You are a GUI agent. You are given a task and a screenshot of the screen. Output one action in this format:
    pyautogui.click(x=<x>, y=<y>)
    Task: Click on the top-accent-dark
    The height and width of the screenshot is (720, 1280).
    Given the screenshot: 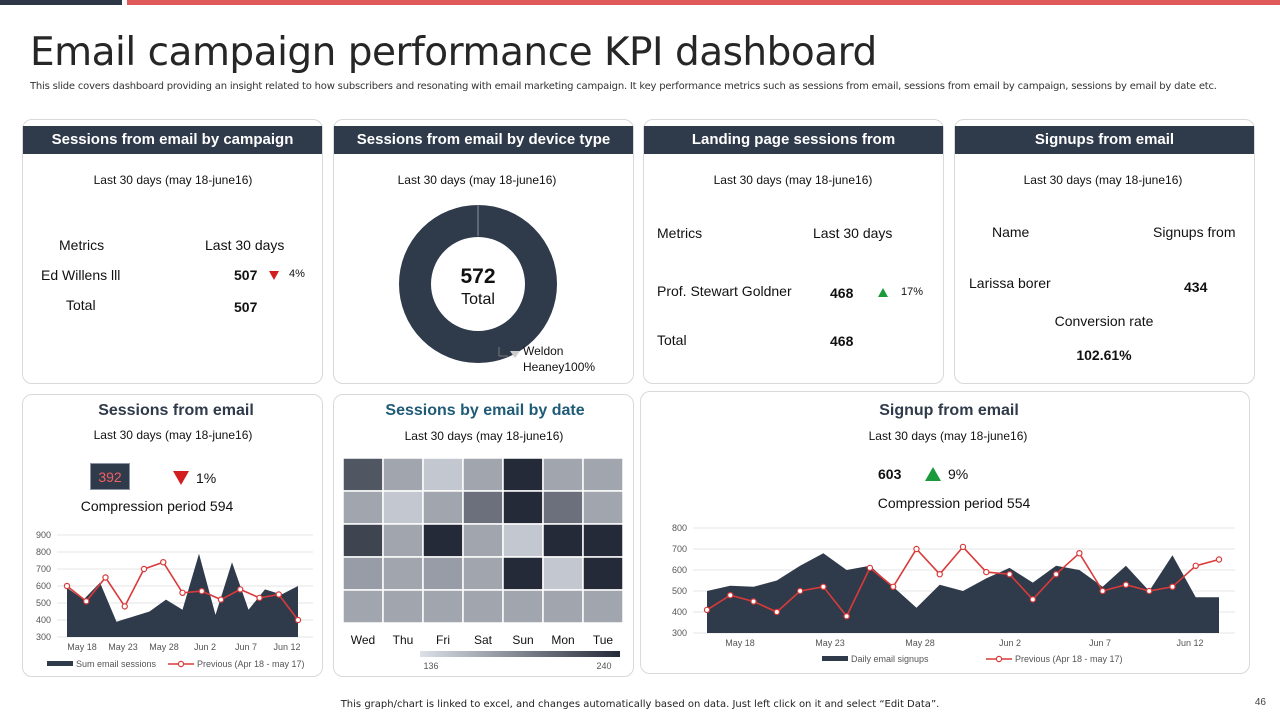 What is the action you would take?
    pyautogui.click(x=61, y=2)
    